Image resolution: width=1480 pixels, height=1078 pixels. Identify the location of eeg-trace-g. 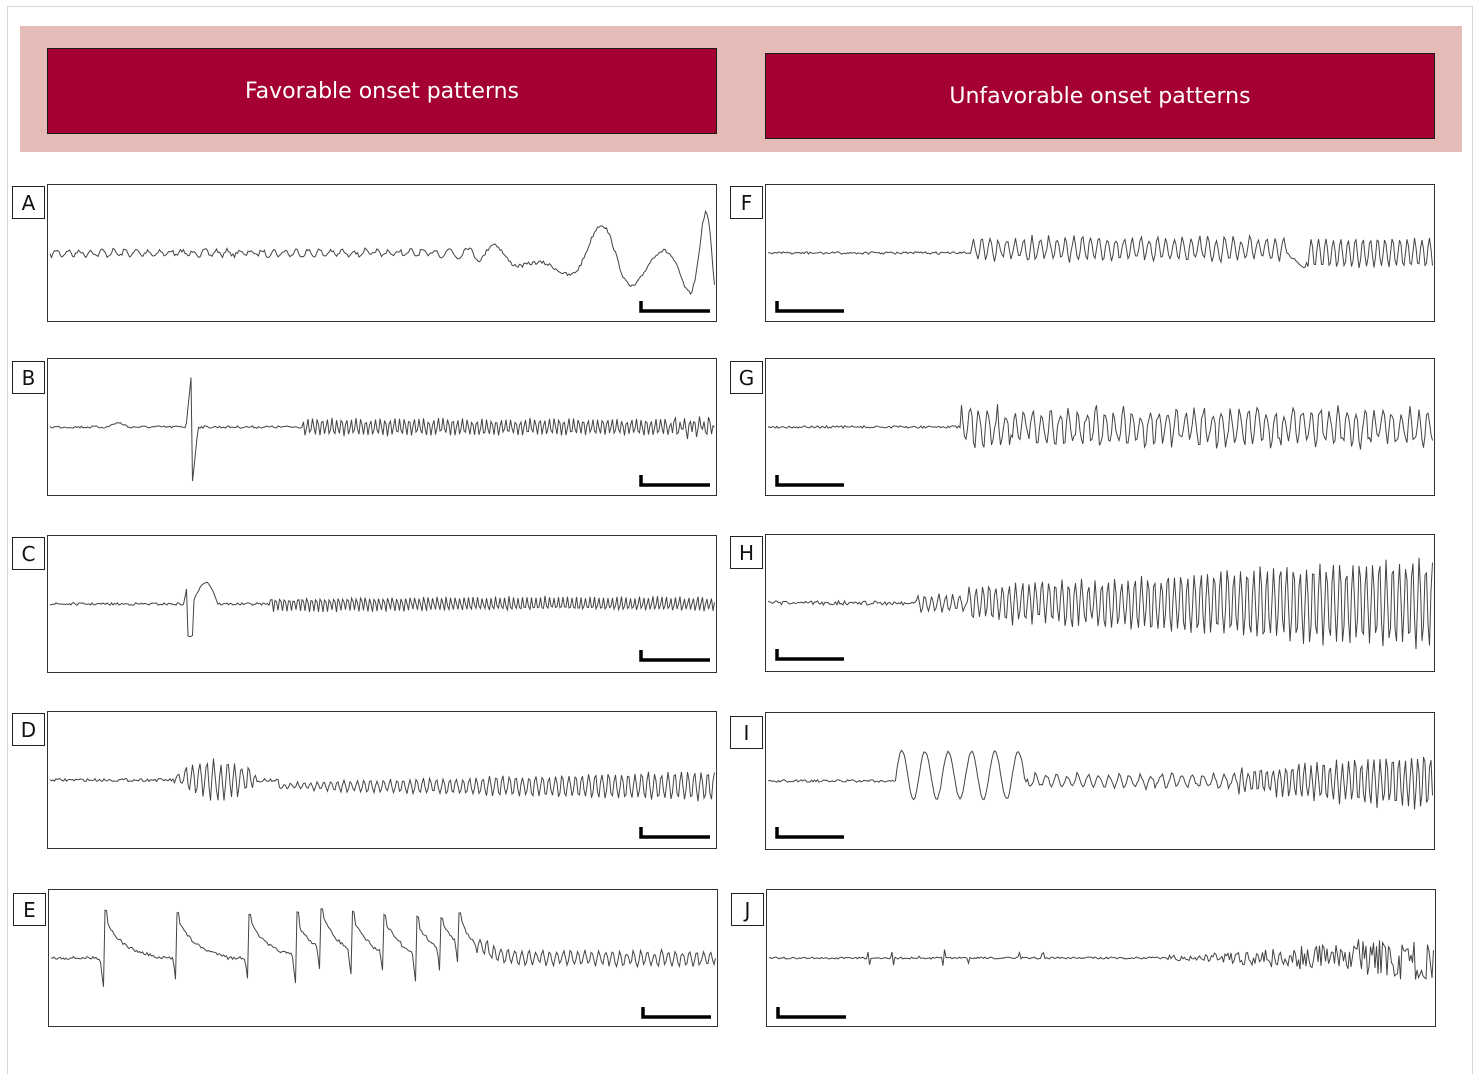
(1100, 427).